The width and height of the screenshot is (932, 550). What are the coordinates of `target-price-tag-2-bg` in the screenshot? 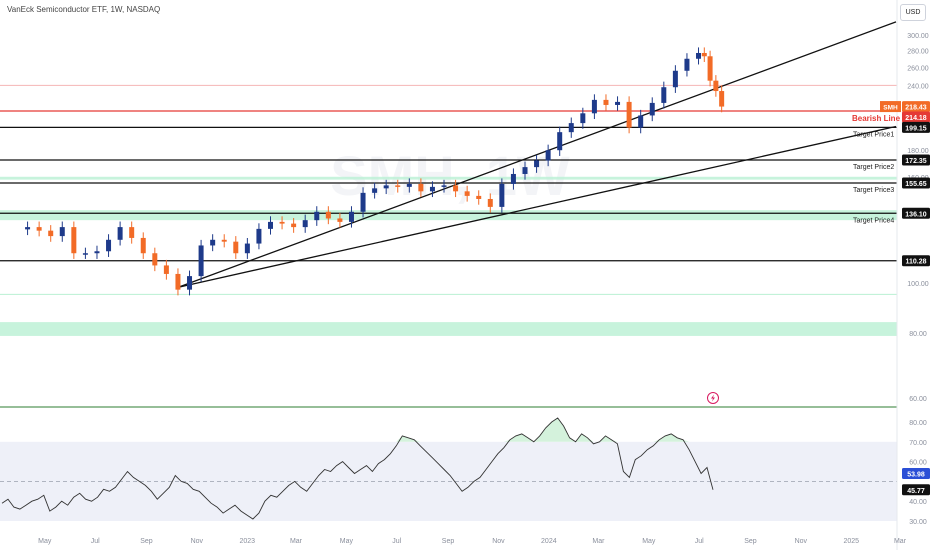 It's located at (916, 160).